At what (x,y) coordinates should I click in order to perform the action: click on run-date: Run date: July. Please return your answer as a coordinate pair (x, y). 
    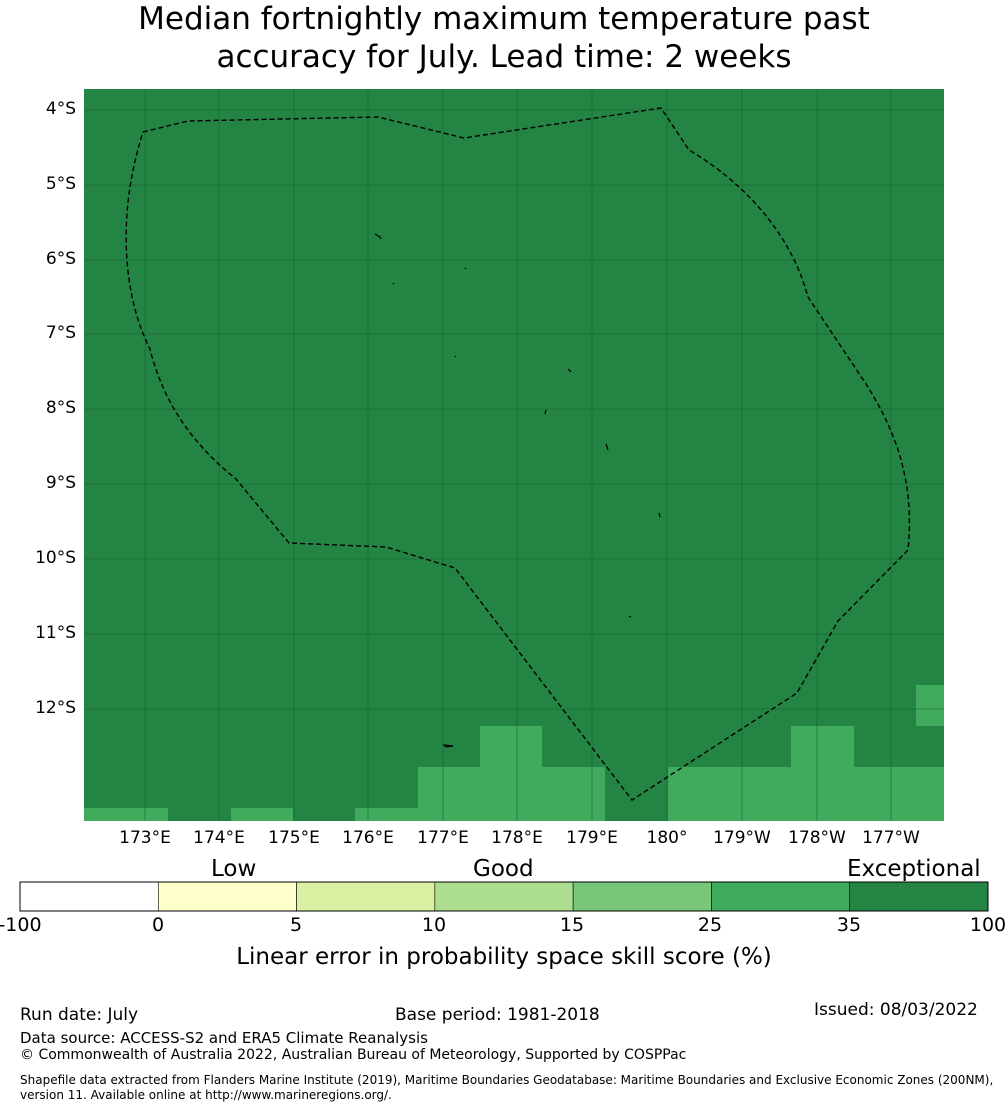
    Looking at the image, I should click on (79, 1015).